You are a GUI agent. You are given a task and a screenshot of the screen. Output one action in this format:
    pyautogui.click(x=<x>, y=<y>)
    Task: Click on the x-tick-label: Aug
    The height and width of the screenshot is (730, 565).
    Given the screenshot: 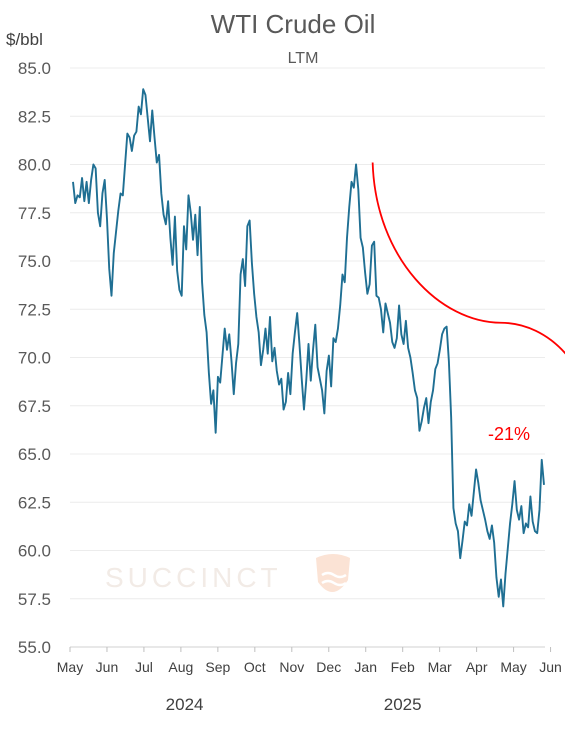 What is the action you would take?
    pyautogui.click(x=180, y=667)
    